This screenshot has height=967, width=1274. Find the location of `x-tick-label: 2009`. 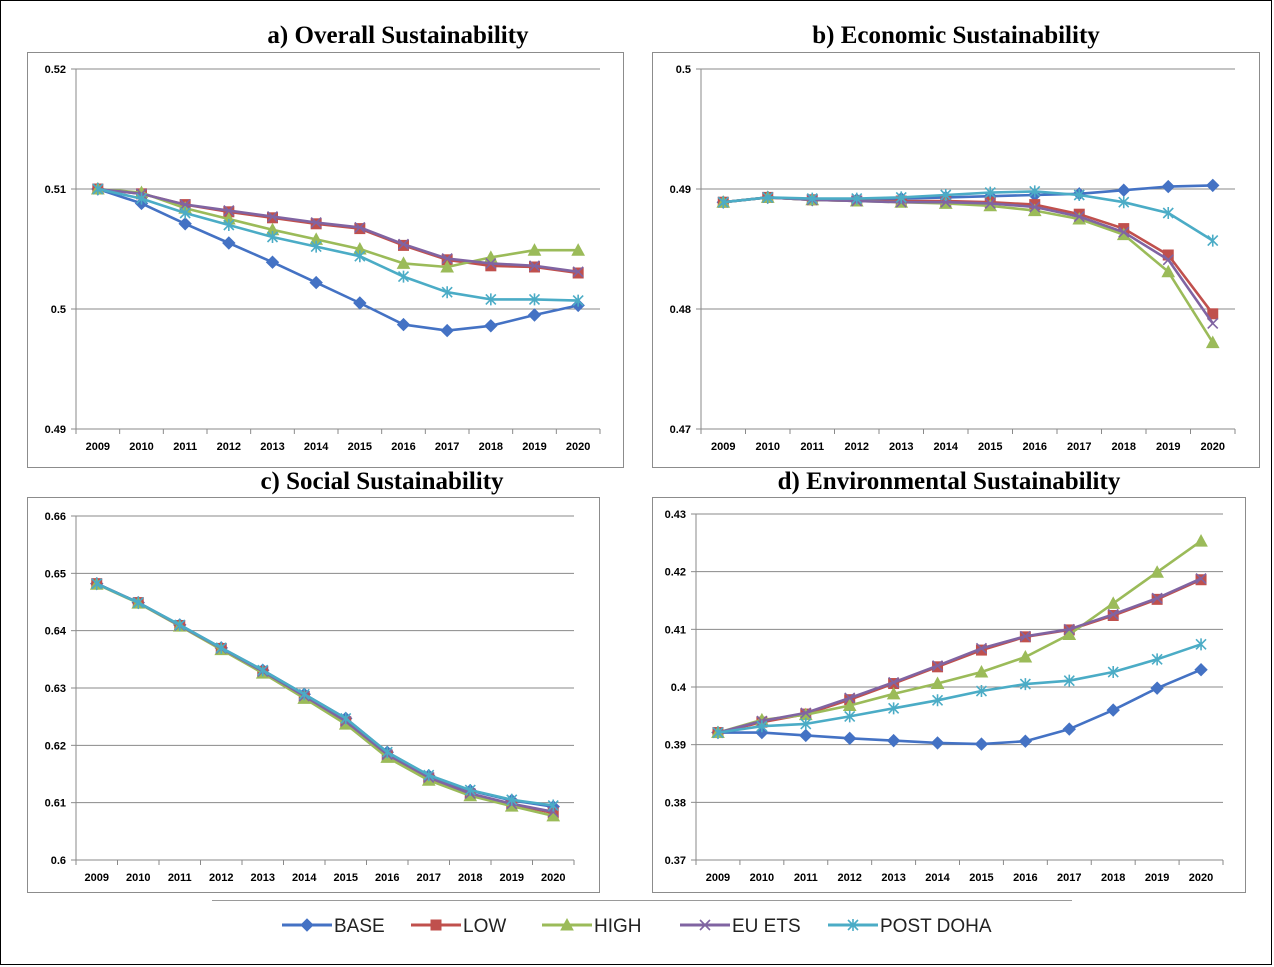

x-tick-label: 2009 is located at coordinates (97, 878).